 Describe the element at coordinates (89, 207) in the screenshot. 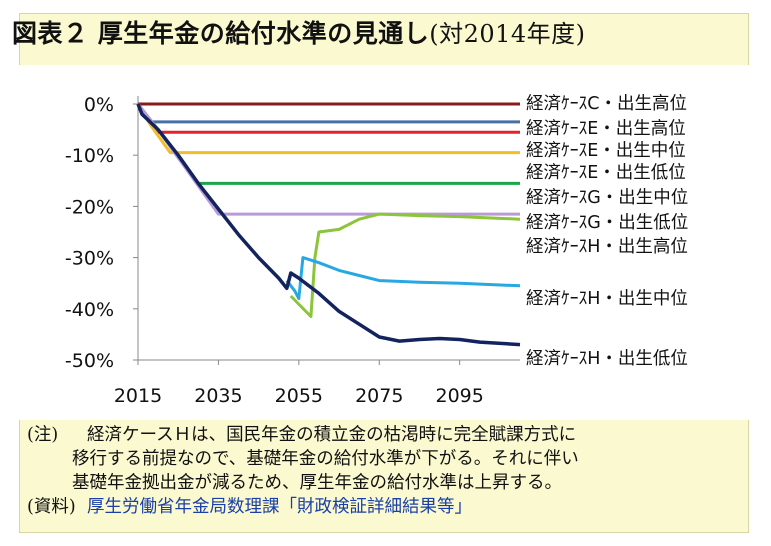

I see `y-tick-label: -20%` at that location.